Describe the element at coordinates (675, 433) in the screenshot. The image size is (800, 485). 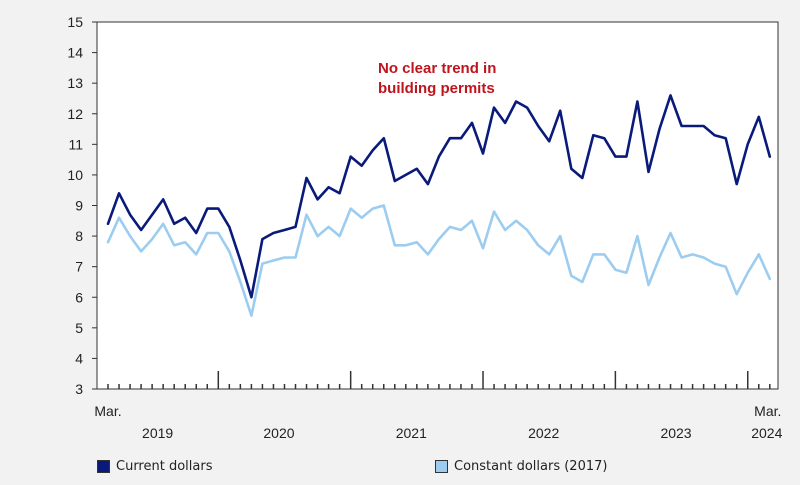
I see `x-year-label-2023: 2023` at that location.